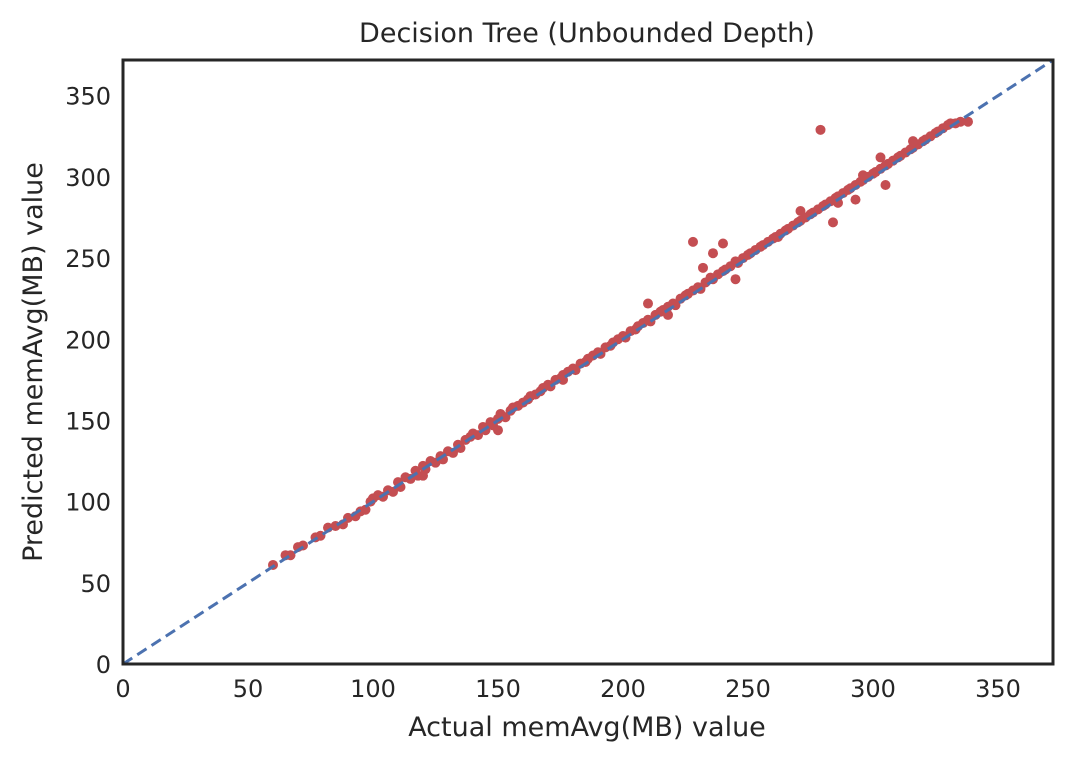 Image resolution: width=1072 pixels, height=764 pixels. I want to click on y-tick-label: 200, so click(88, 340).